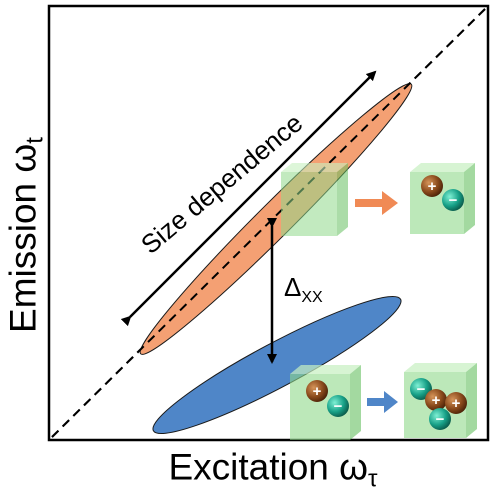 The image size is (494, 500). What do you see at coordinates (382, 402) in the screenshot?
I see `transition-arrow-lower` at bounding box center [382, 402].